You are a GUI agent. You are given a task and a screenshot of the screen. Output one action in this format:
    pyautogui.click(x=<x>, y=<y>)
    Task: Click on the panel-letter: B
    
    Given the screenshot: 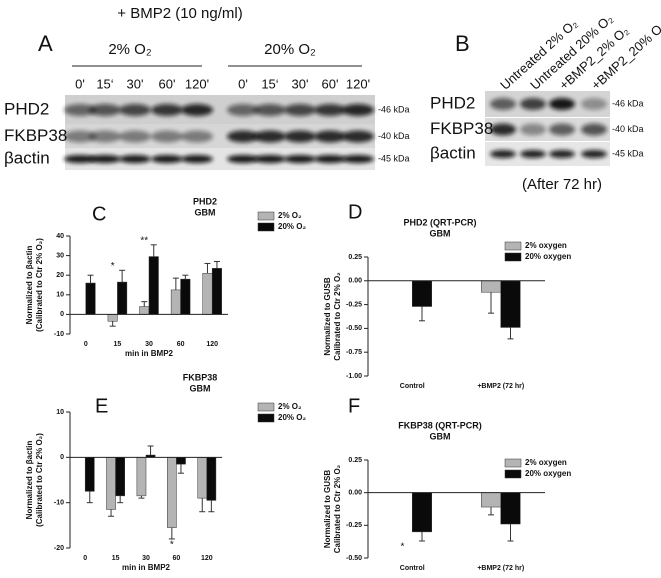 What is the action you would take?
    pyautogui.click(x=462, y=43)
    